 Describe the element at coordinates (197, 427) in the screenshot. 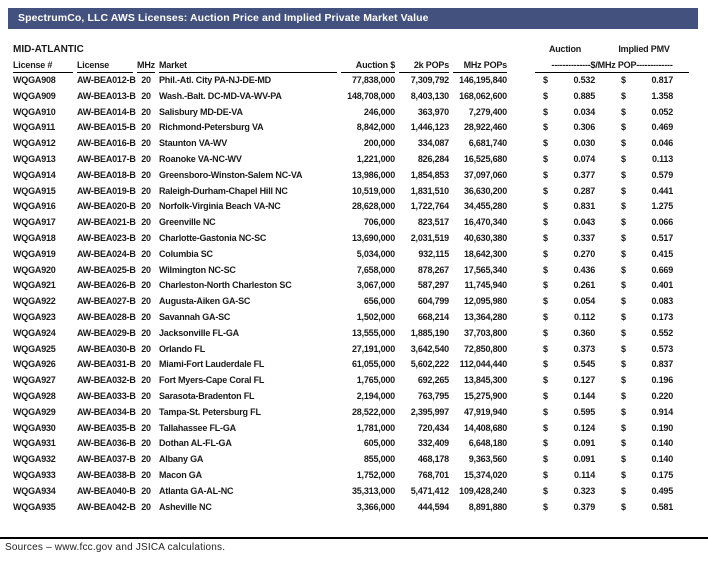

I see `market-cell: Tallahassee FL-GA` at that location.